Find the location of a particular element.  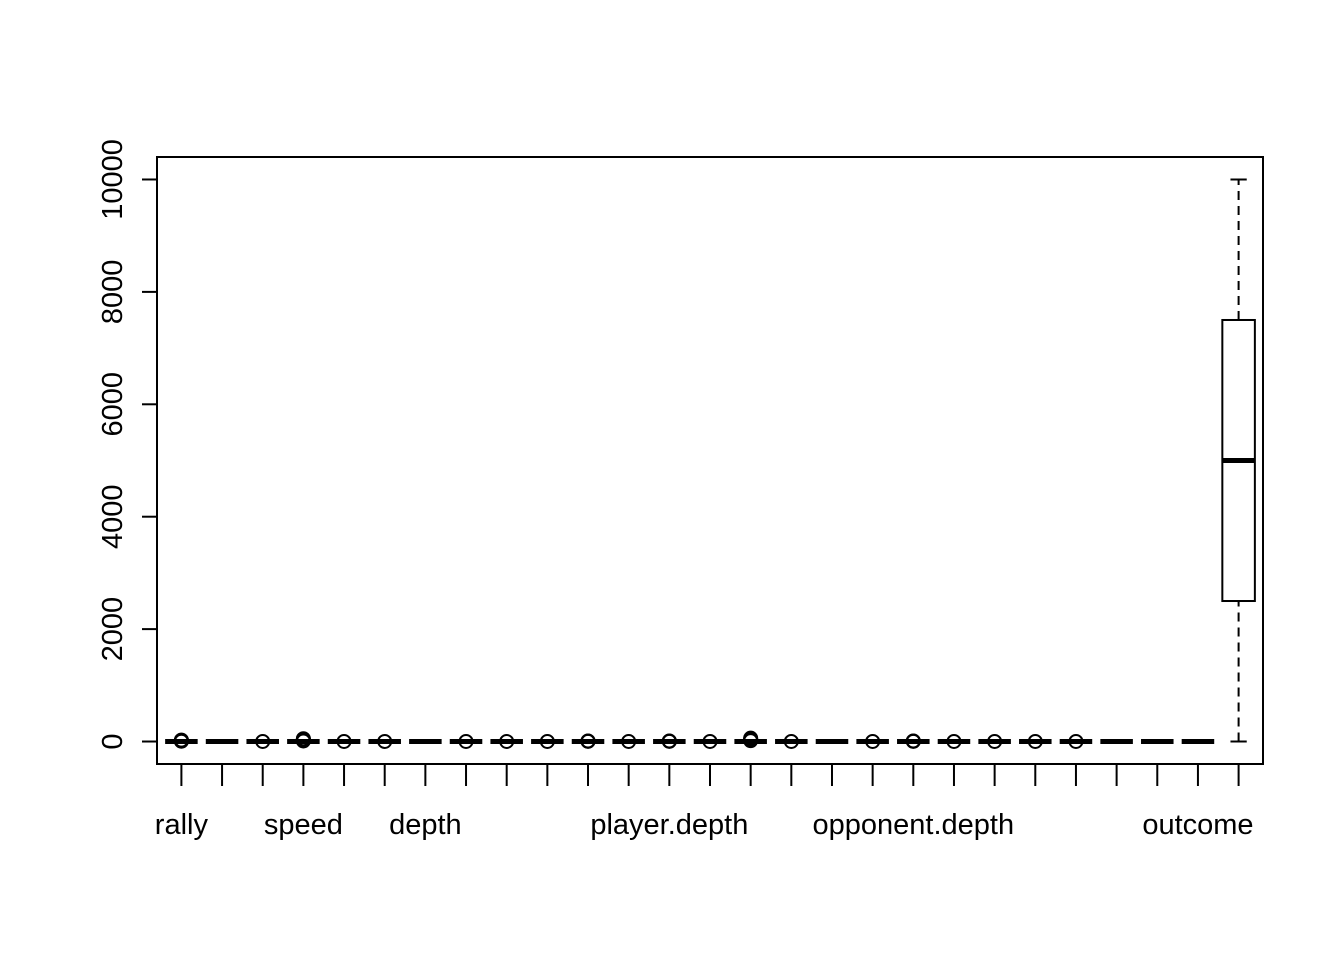

y-tick-label: 10000 is located at coordinates (113, 179).